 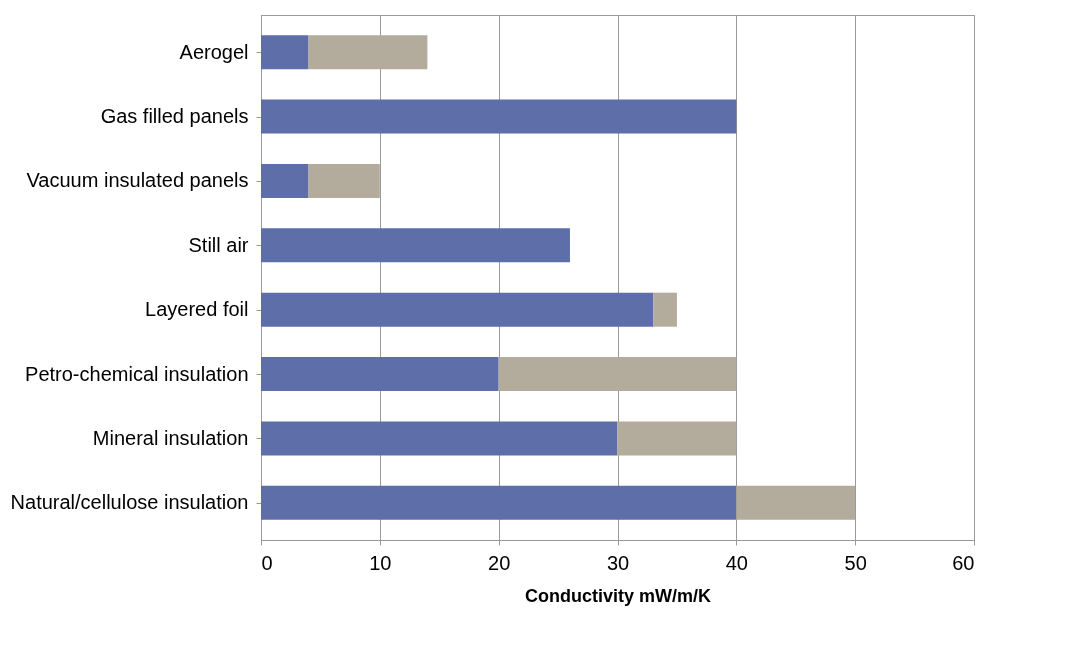 What do you see at coordinates (174, 116) in the screenshot?
I see `y-tick-label: Gas filled panels` at bounding box center [174, 116].